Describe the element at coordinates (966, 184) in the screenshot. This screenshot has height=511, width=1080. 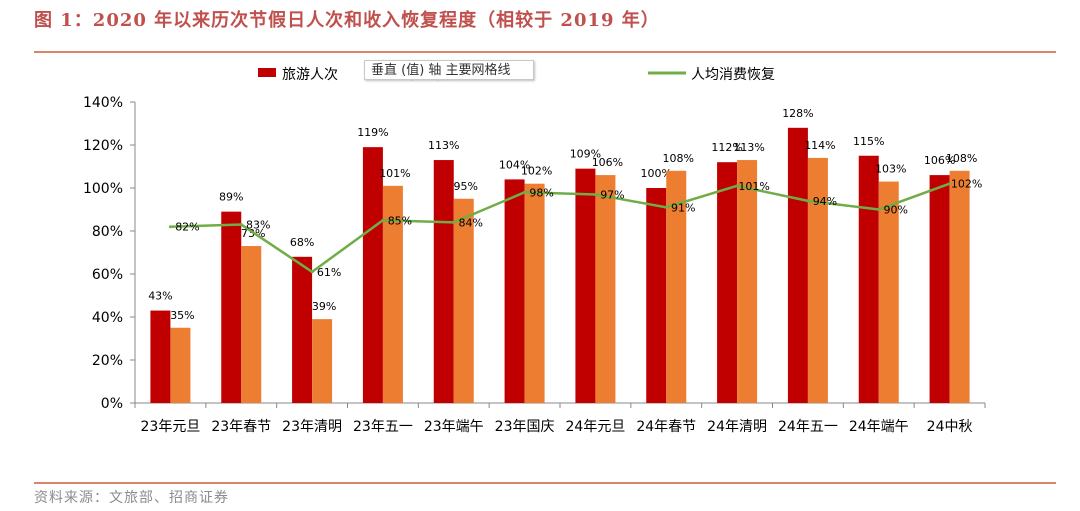
I see `line-data-label: 102%` at that location.